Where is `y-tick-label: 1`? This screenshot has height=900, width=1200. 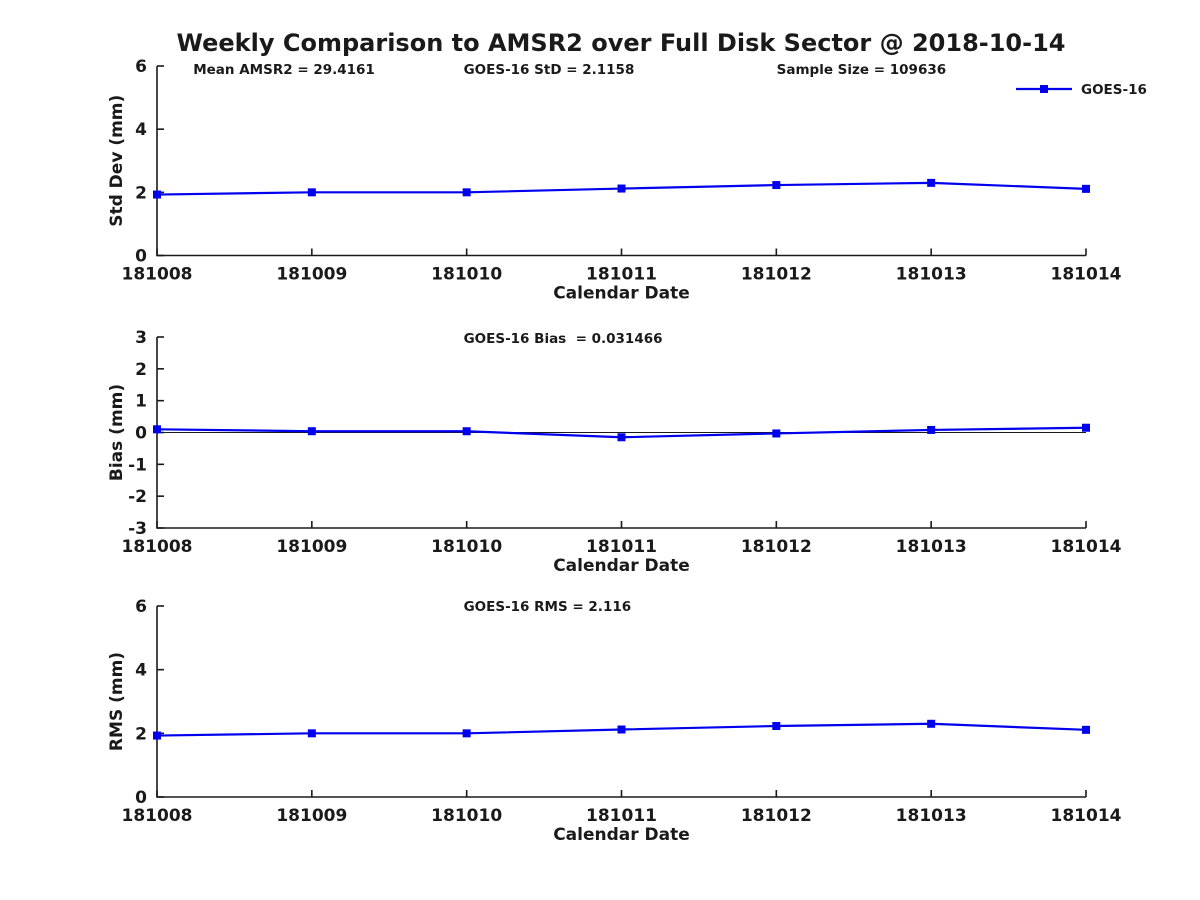 y-tick-label: 1 is located at coordinates (141, 402).